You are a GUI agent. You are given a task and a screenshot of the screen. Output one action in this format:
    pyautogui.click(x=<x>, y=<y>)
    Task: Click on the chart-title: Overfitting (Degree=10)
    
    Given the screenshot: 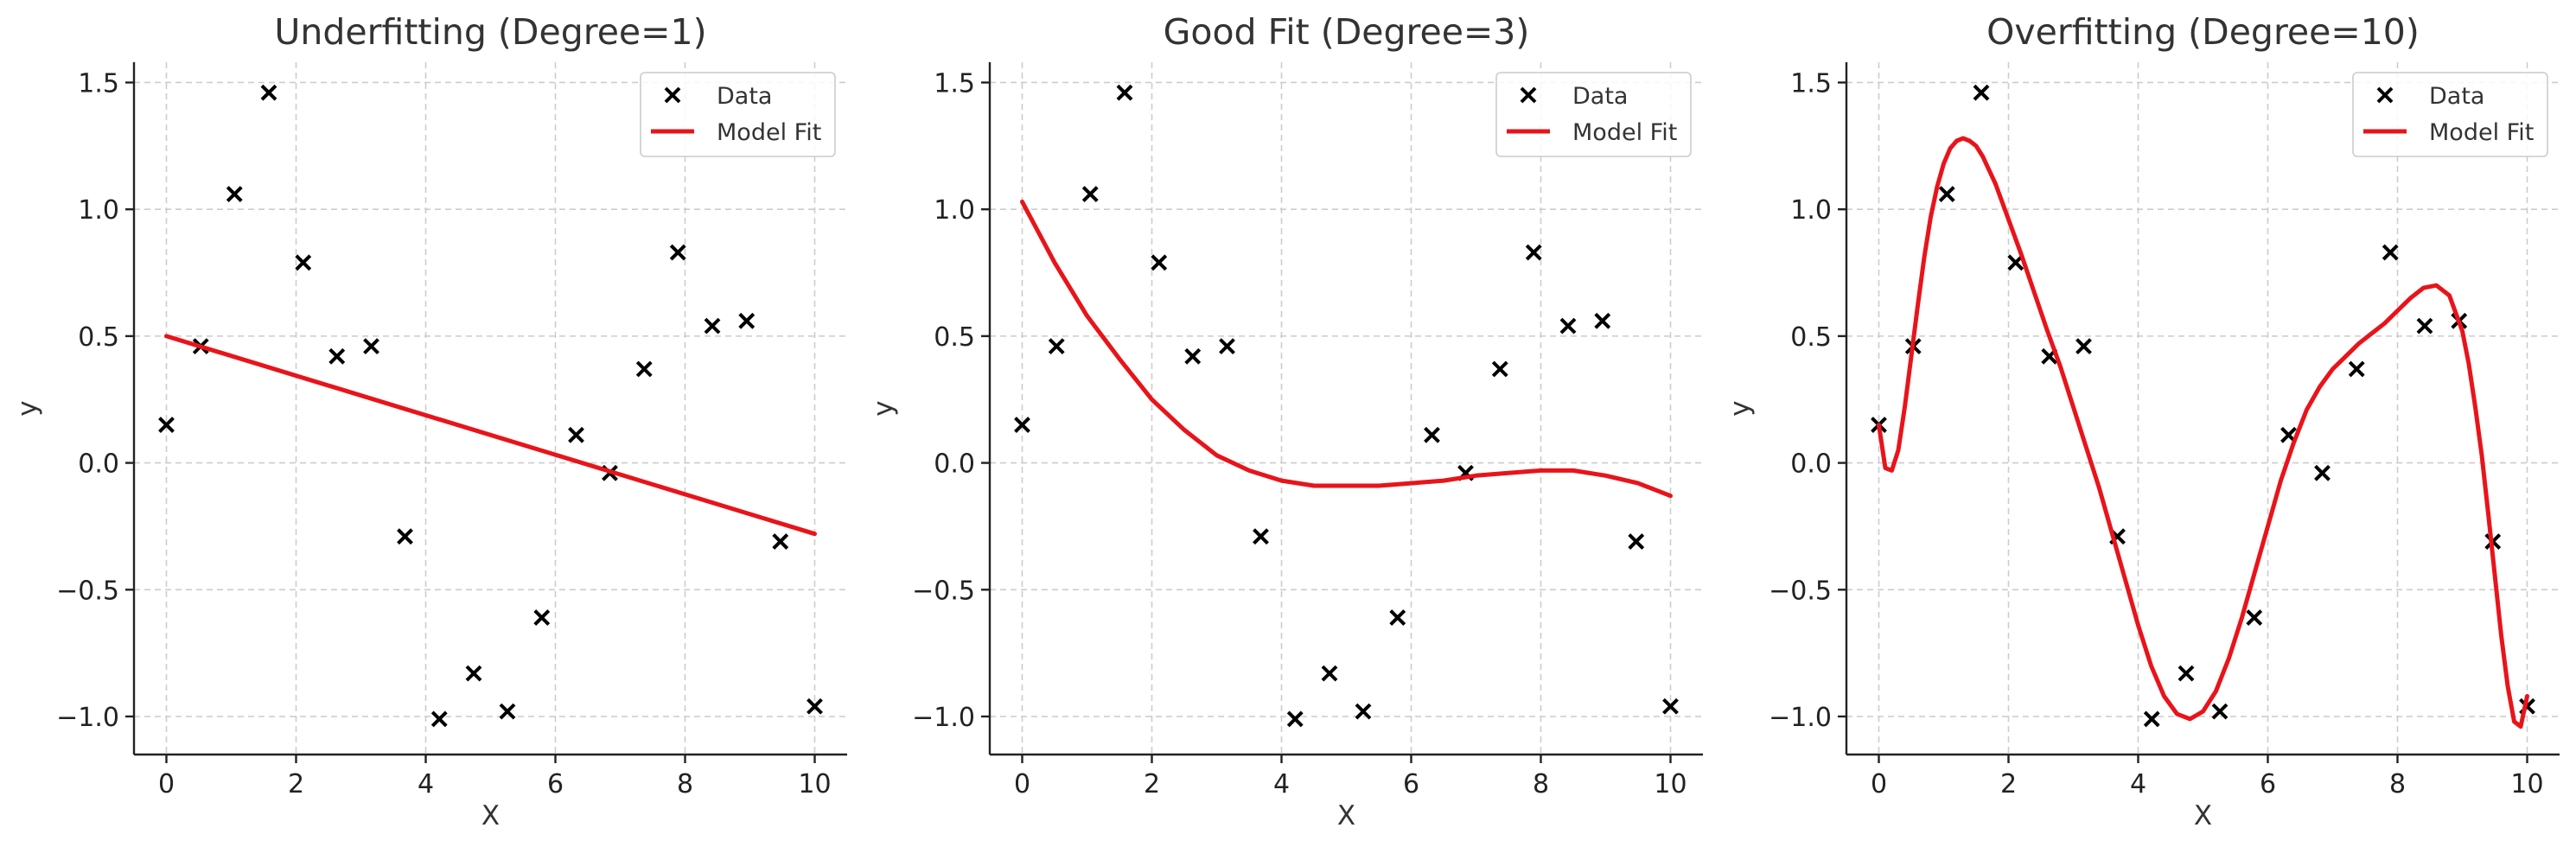 What is the action you would take?
    pyautogui.click(x=2203, y=32)
    